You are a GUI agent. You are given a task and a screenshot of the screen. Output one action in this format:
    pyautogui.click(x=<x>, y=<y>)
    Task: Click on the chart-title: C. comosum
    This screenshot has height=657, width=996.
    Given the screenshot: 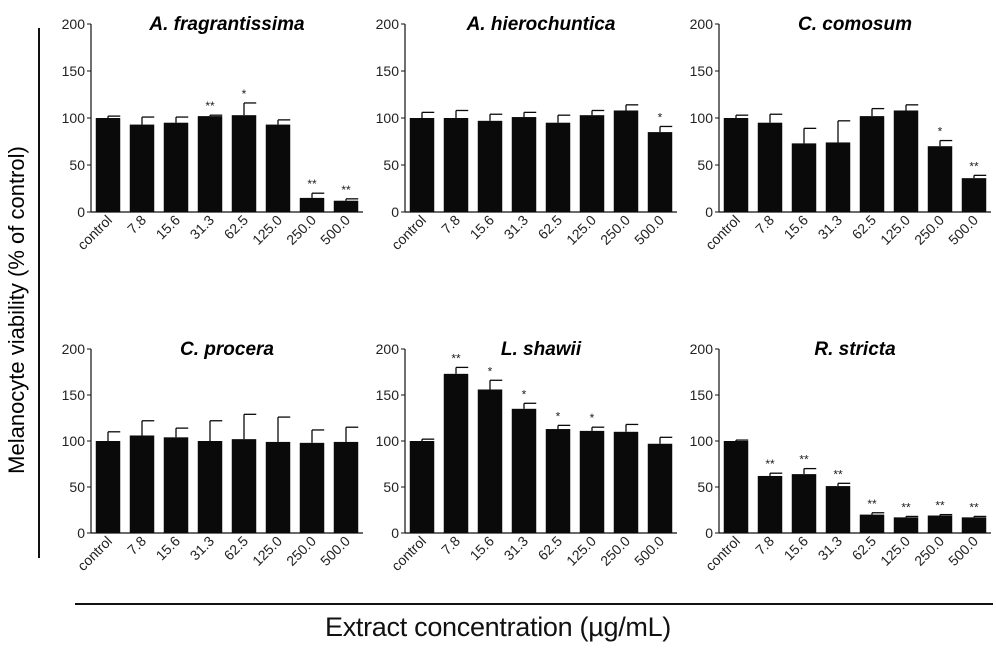 What is the action you would take?
    pyautogui.click(x=855, y=24)
    